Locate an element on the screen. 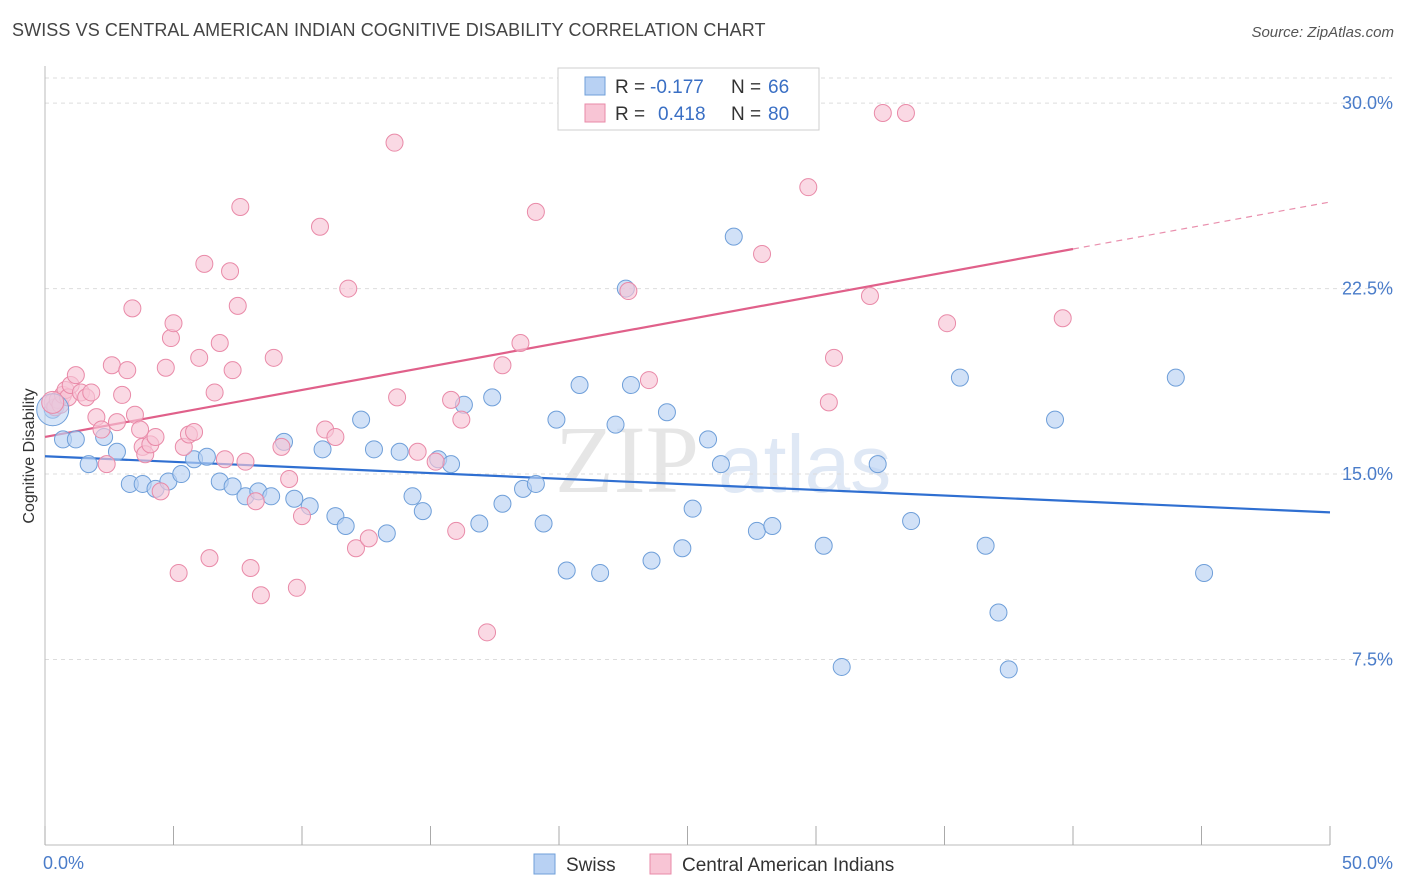  legend-n-label-swiss: N = is located at coordinates (746, 87).